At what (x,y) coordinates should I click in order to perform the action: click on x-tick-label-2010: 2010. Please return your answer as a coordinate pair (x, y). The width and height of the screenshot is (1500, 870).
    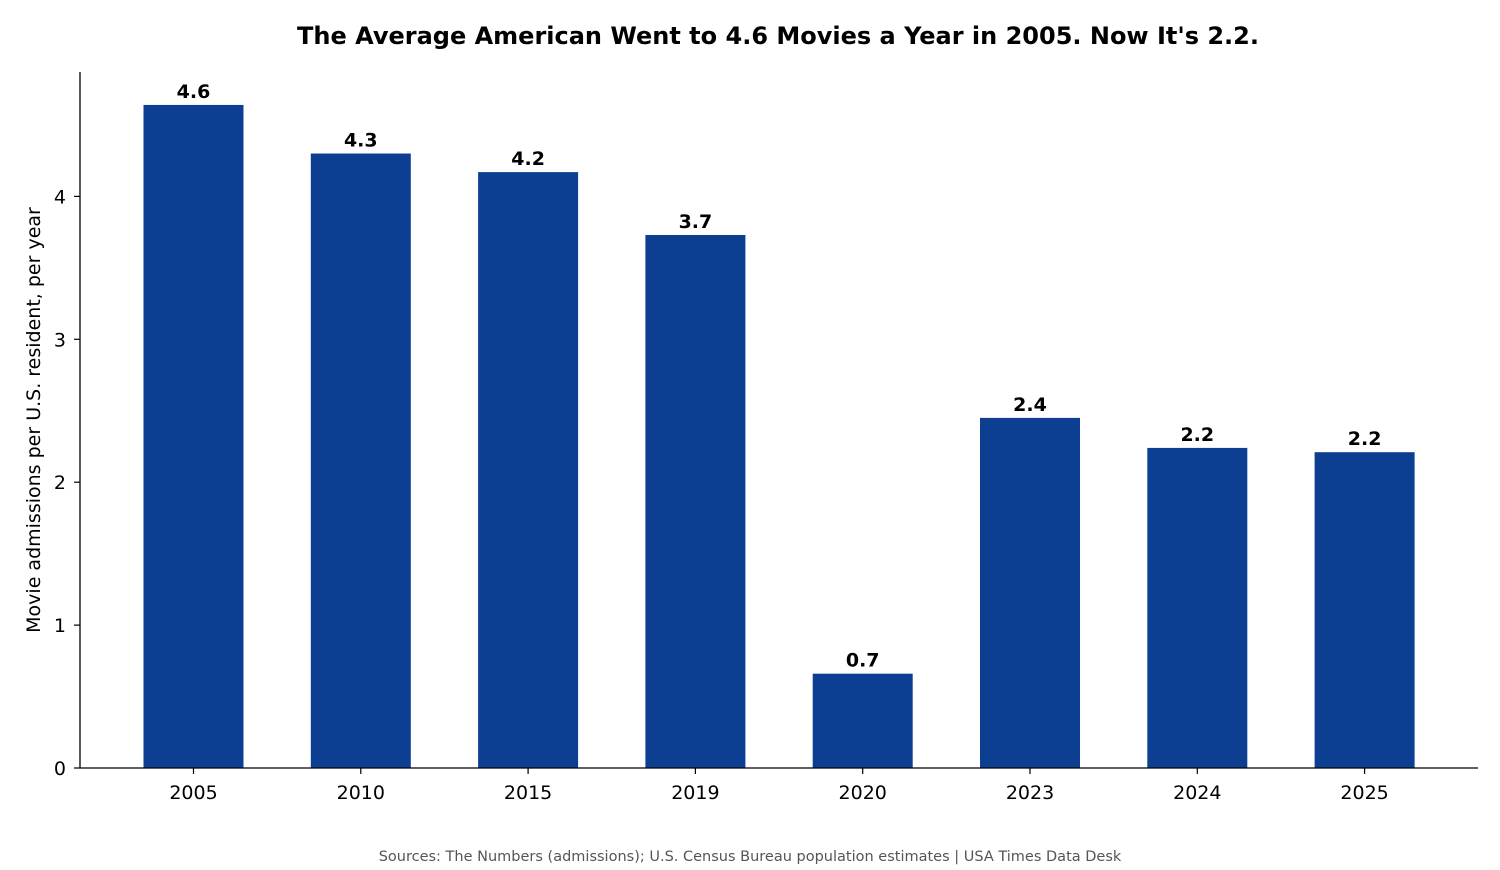
    Looking at the image, I should click on (361, 793).